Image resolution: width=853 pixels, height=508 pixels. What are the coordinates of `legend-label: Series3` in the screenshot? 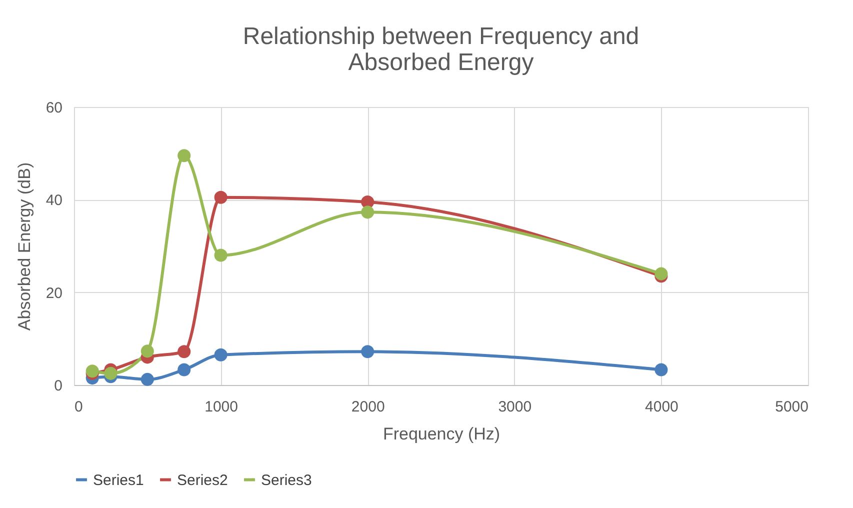 It's located at (286, 480).